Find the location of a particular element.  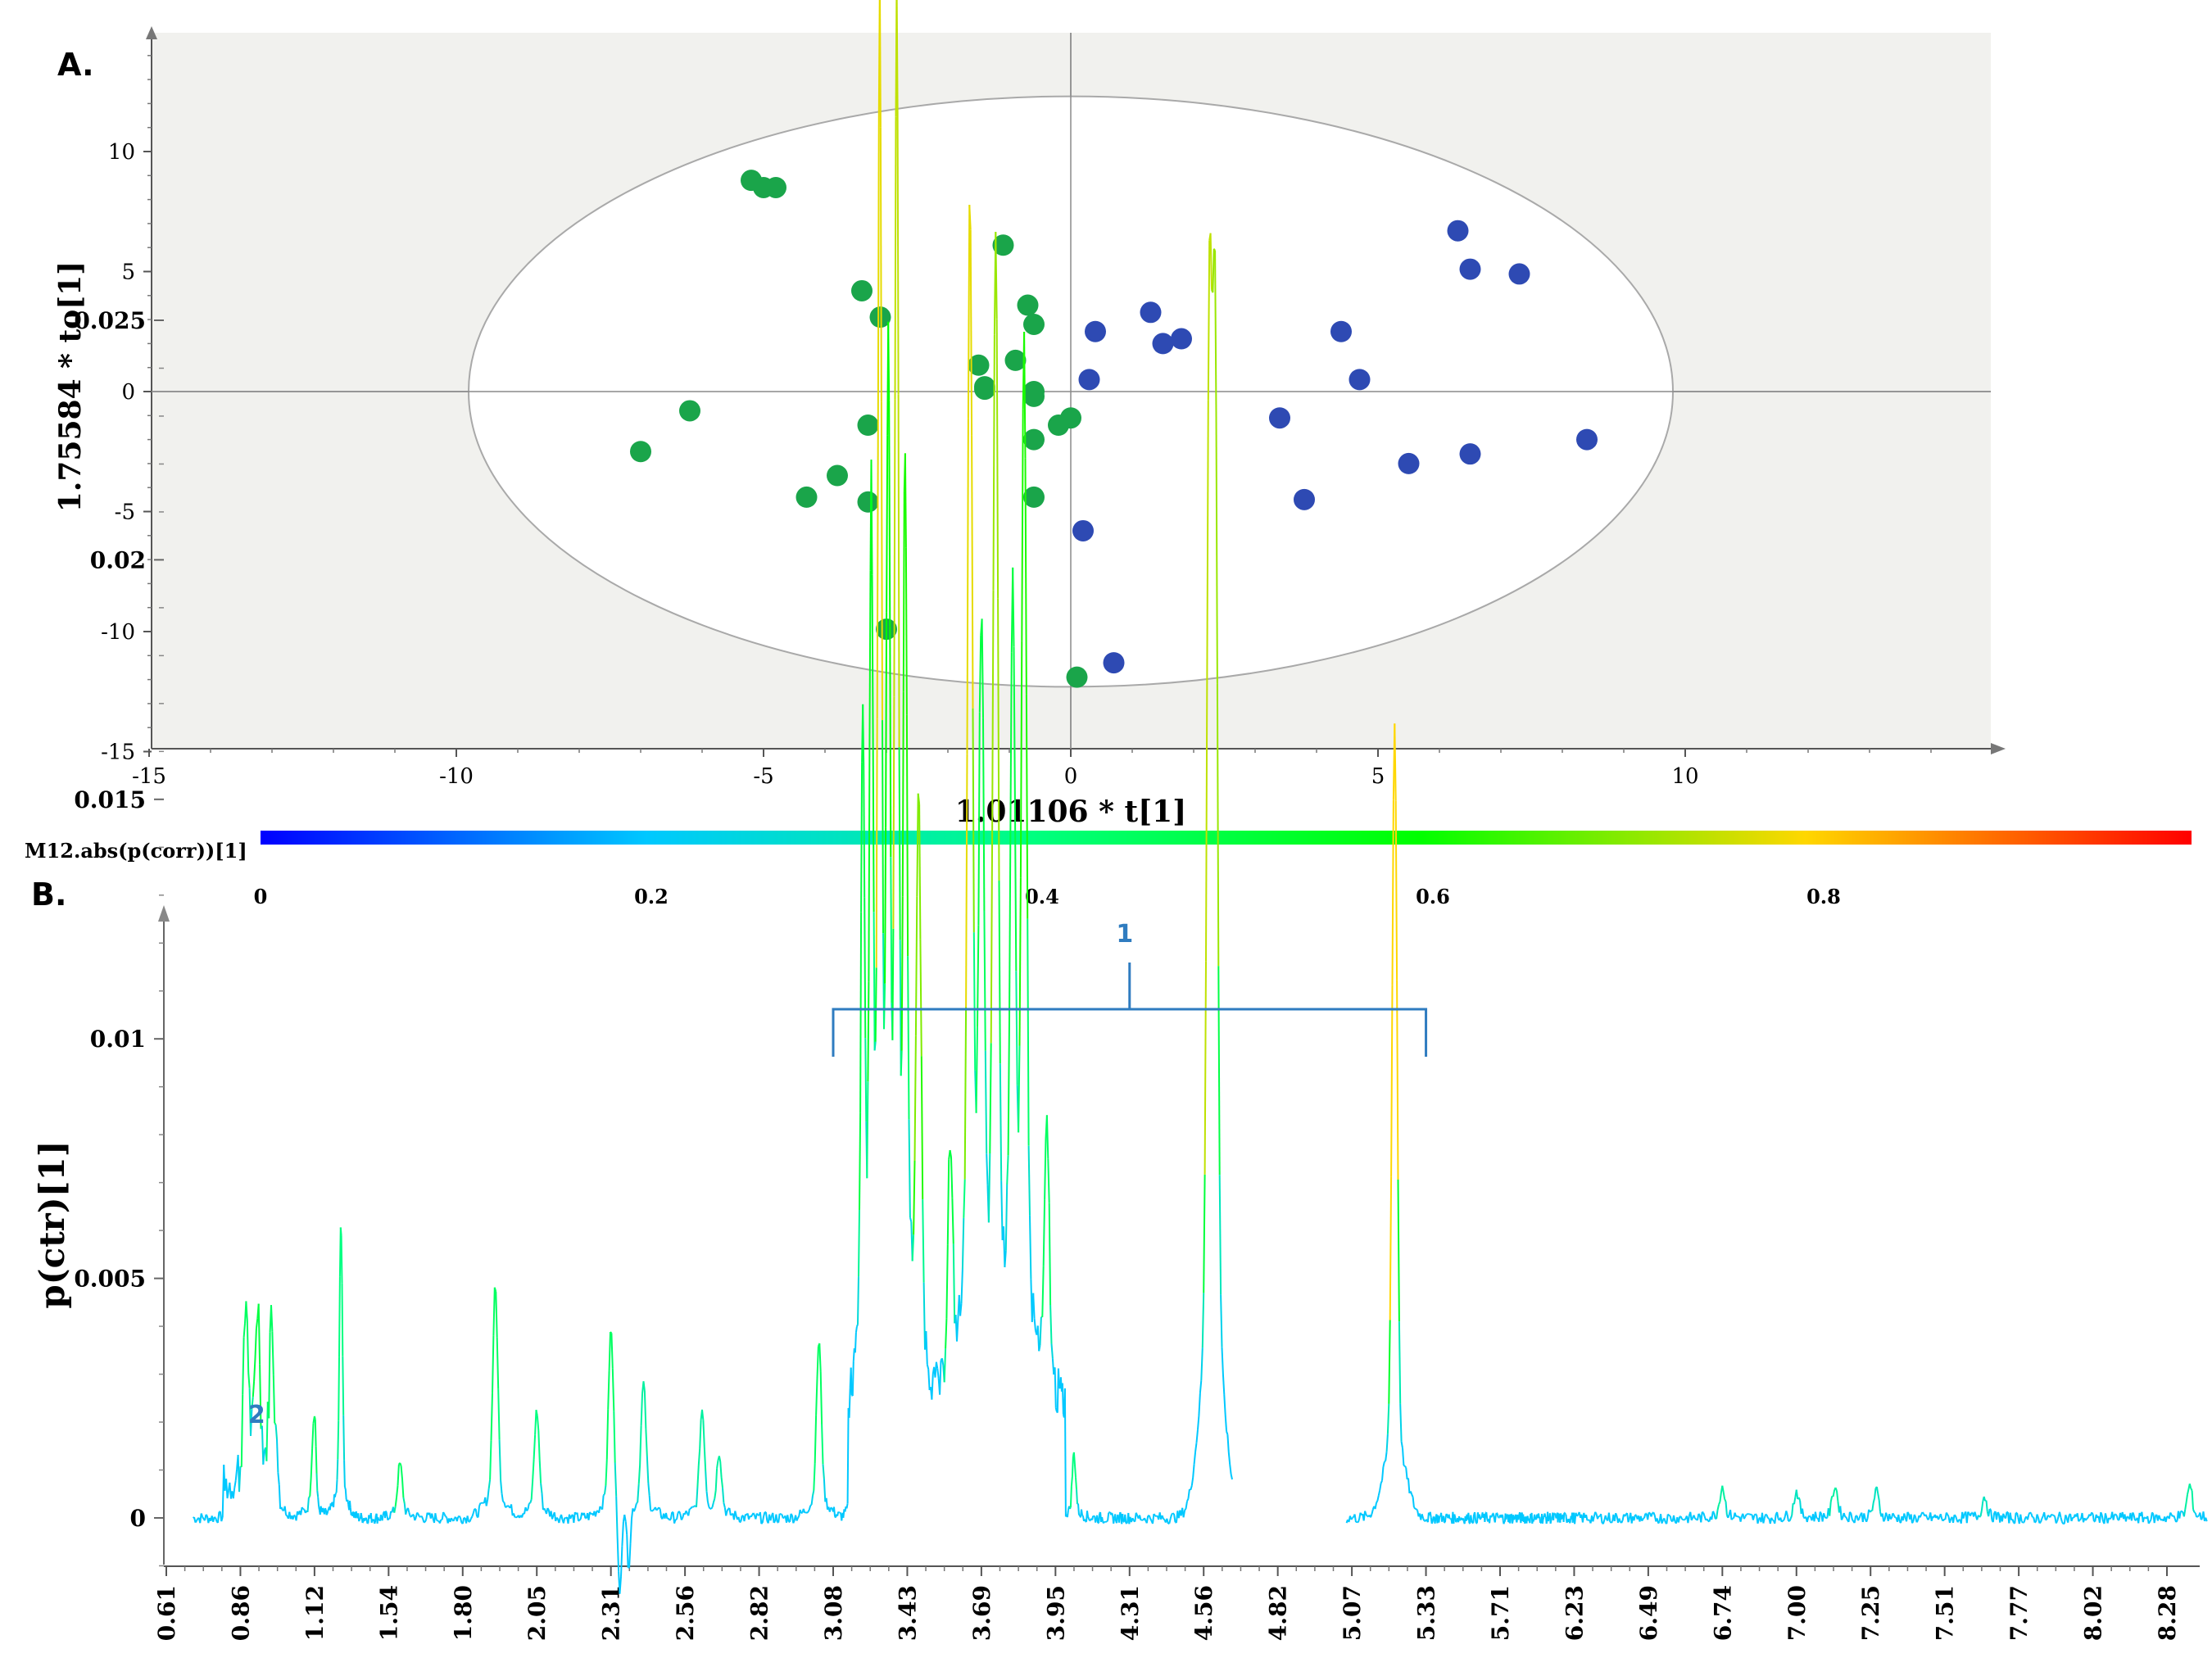

spectrum-y-axis-arrow is located at coordinates (164, 913).